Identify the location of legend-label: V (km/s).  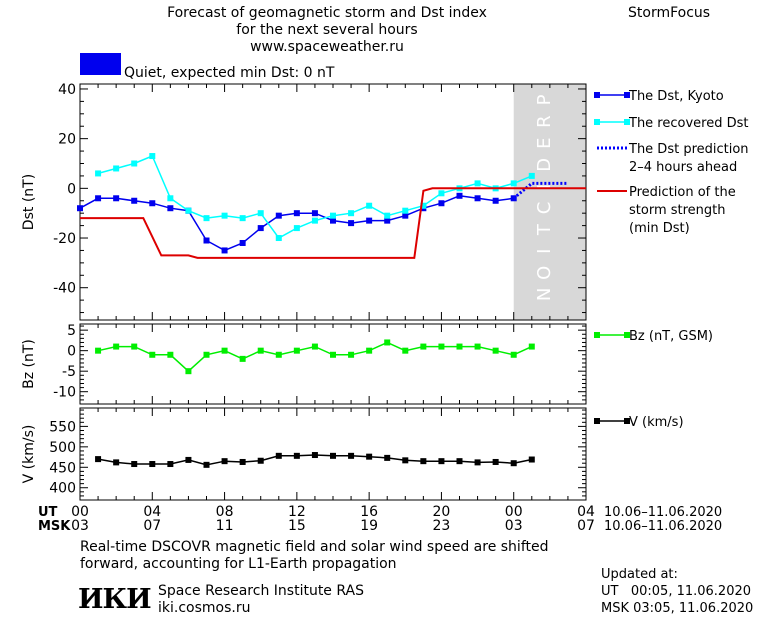
(656, 422).